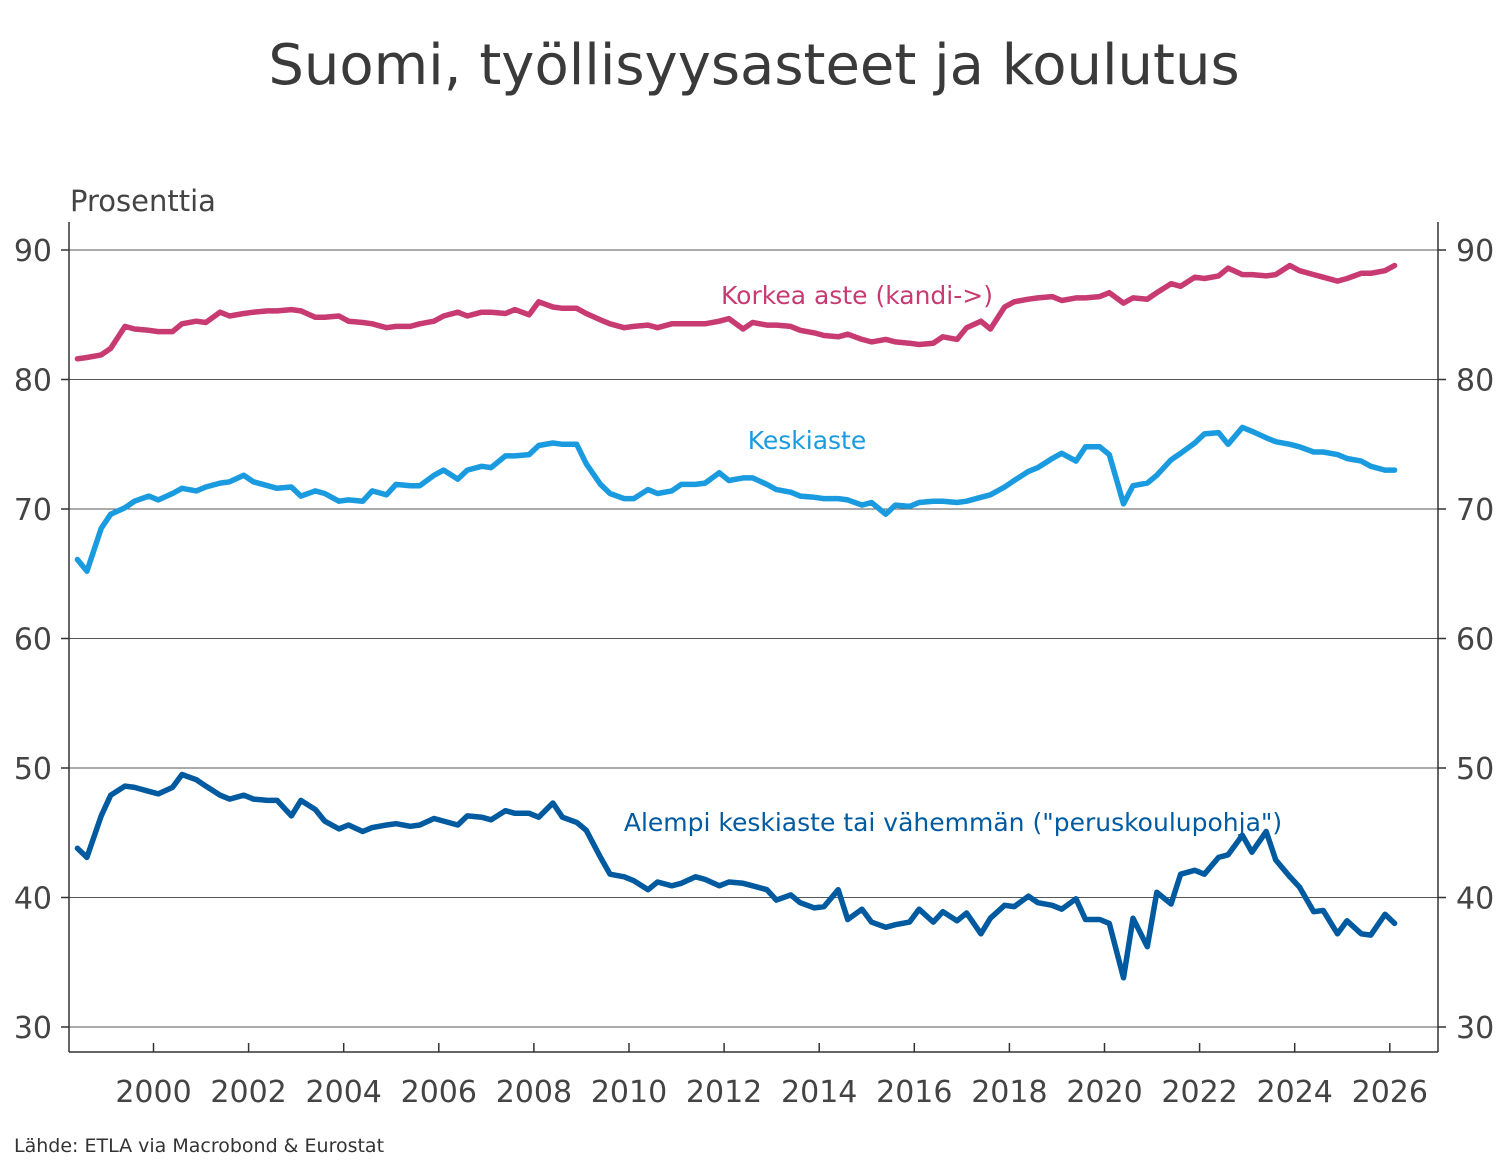 This screenshot has width=1500, height=1164. What do you see at coordinates (143, 201) in the screenshot?
I see `y-axis-label: Prosenttia` at bounding box center [143, 201].